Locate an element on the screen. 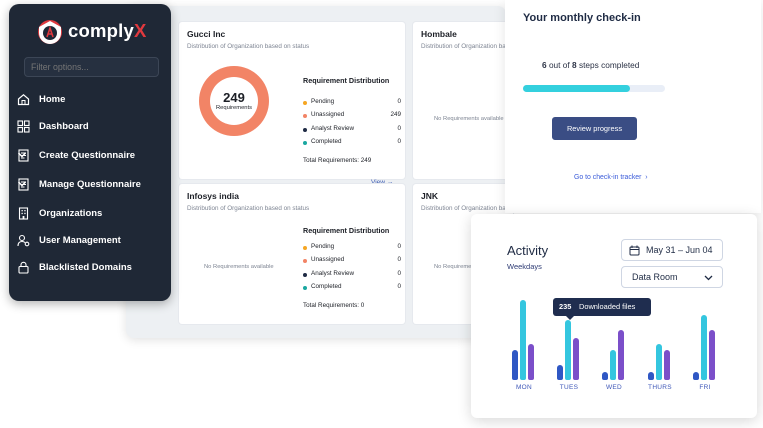 The width and height of the screenshot is (763, 428). org-card-title: Gucci Inc is located at coordinates (206, 34).